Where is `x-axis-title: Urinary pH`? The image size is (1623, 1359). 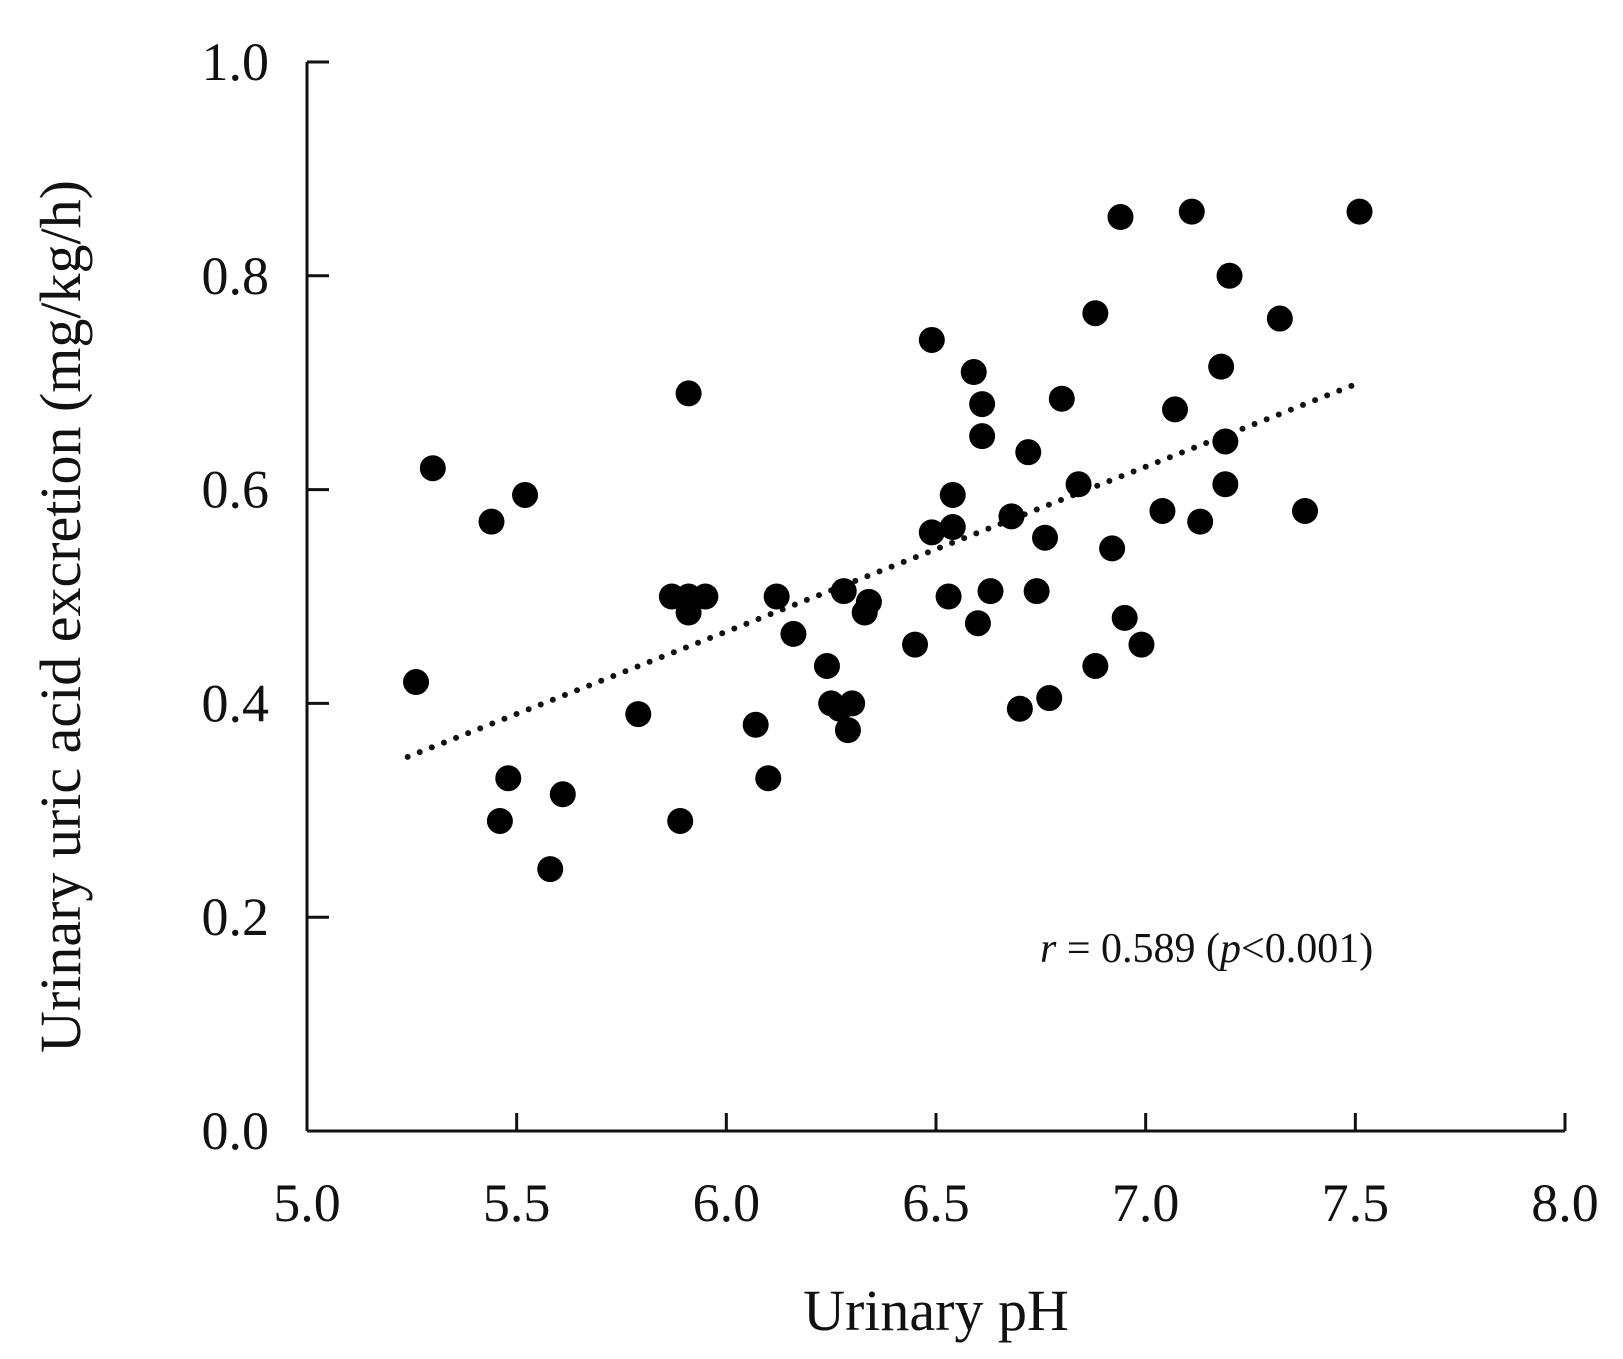
x-axis-title: Urinary pH is located at coordinates (936, 1310).